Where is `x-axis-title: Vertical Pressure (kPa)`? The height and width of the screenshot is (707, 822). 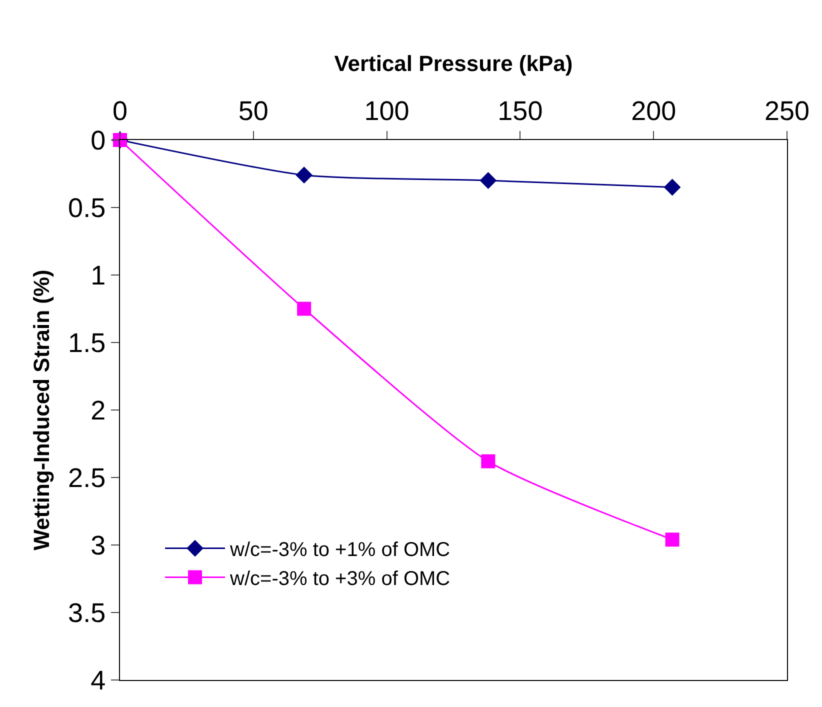 x-axis-title: Vertical Pressure (kPa) is located at coordinates (453, 63).